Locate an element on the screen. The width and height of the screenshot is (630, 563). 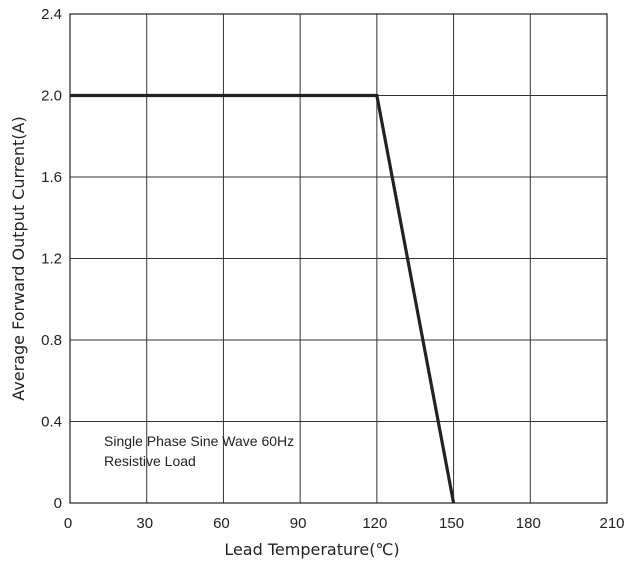
x-axis-label: Lead Temperature(℃) is located at coordinates (311, 549).